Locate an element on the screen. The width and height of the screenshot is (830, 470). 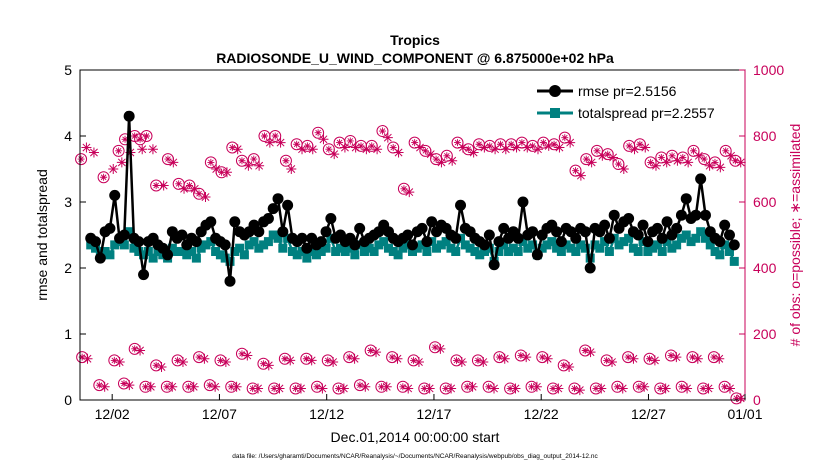
x-tick-label: 12/02 is located at coordinates (112, 414).